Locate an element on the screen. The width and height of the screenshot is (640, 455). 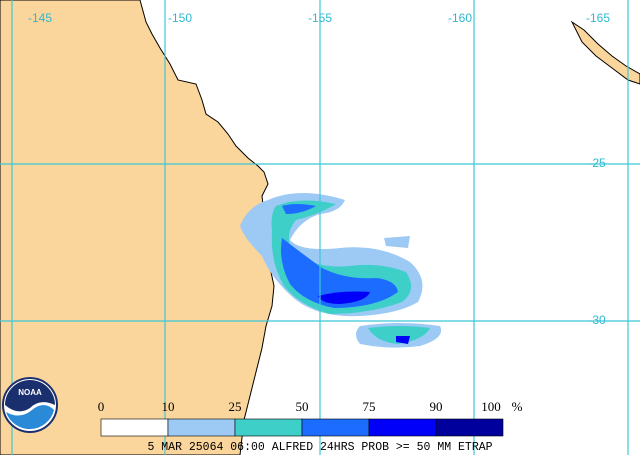
legend-label: 90 is located at coordinates (436, 406).